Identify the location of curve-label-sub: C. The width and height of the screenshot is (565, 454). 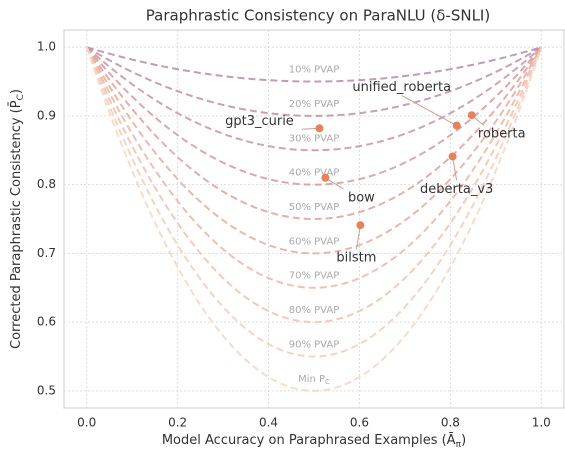
(327, 382).